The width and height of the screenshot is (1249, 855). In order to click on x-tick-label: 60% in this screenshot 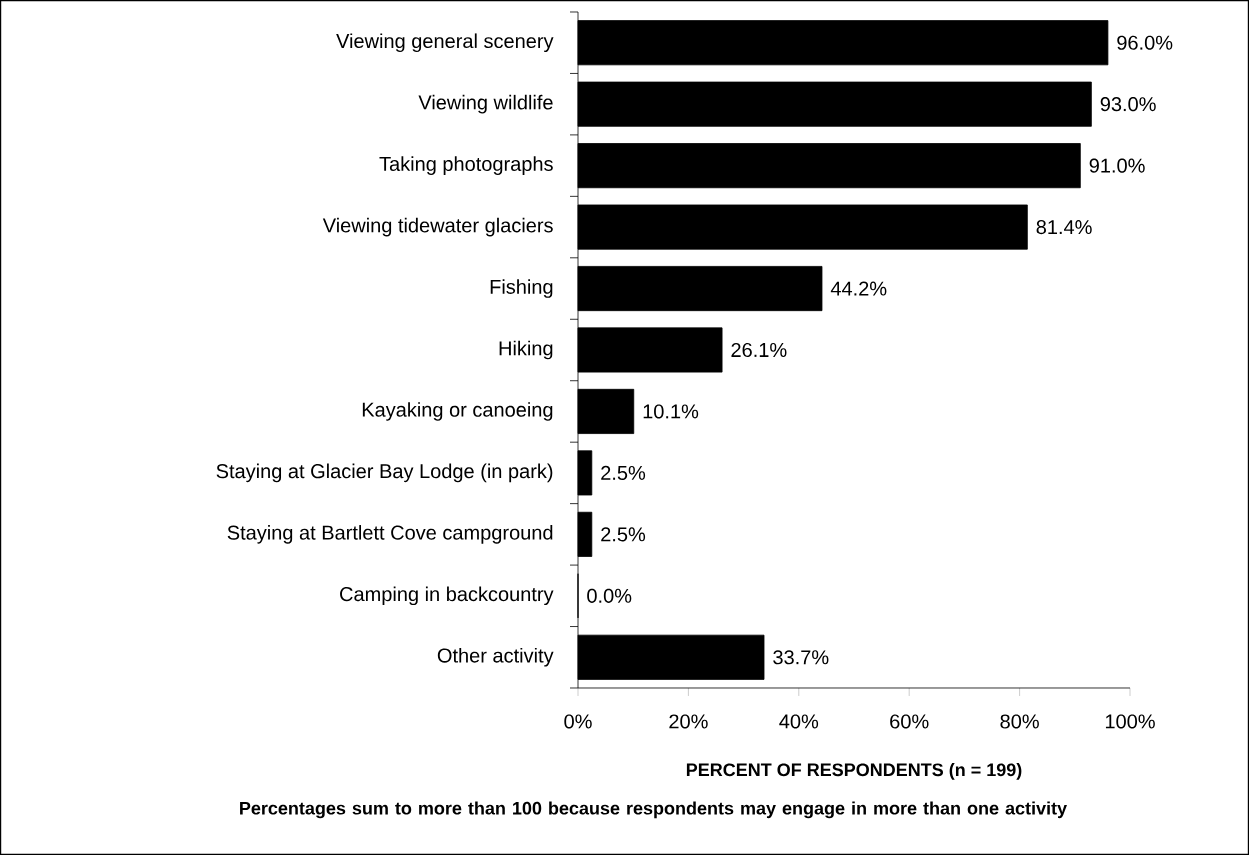, I will do `click(909, 721)`.